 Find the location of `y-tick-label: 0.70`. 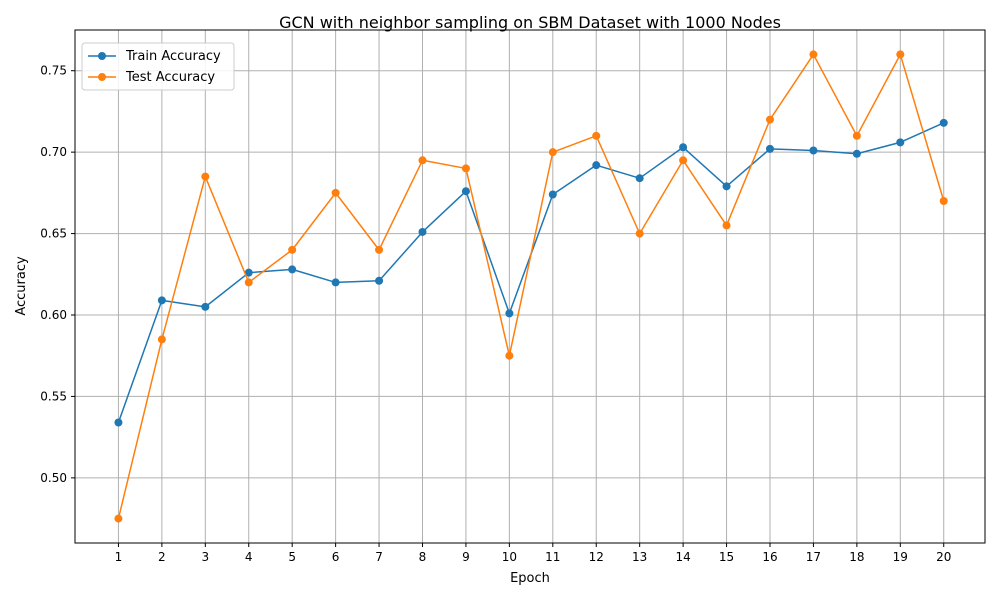

y-tick-label: 0.70 is located at coordinates (53, 152).